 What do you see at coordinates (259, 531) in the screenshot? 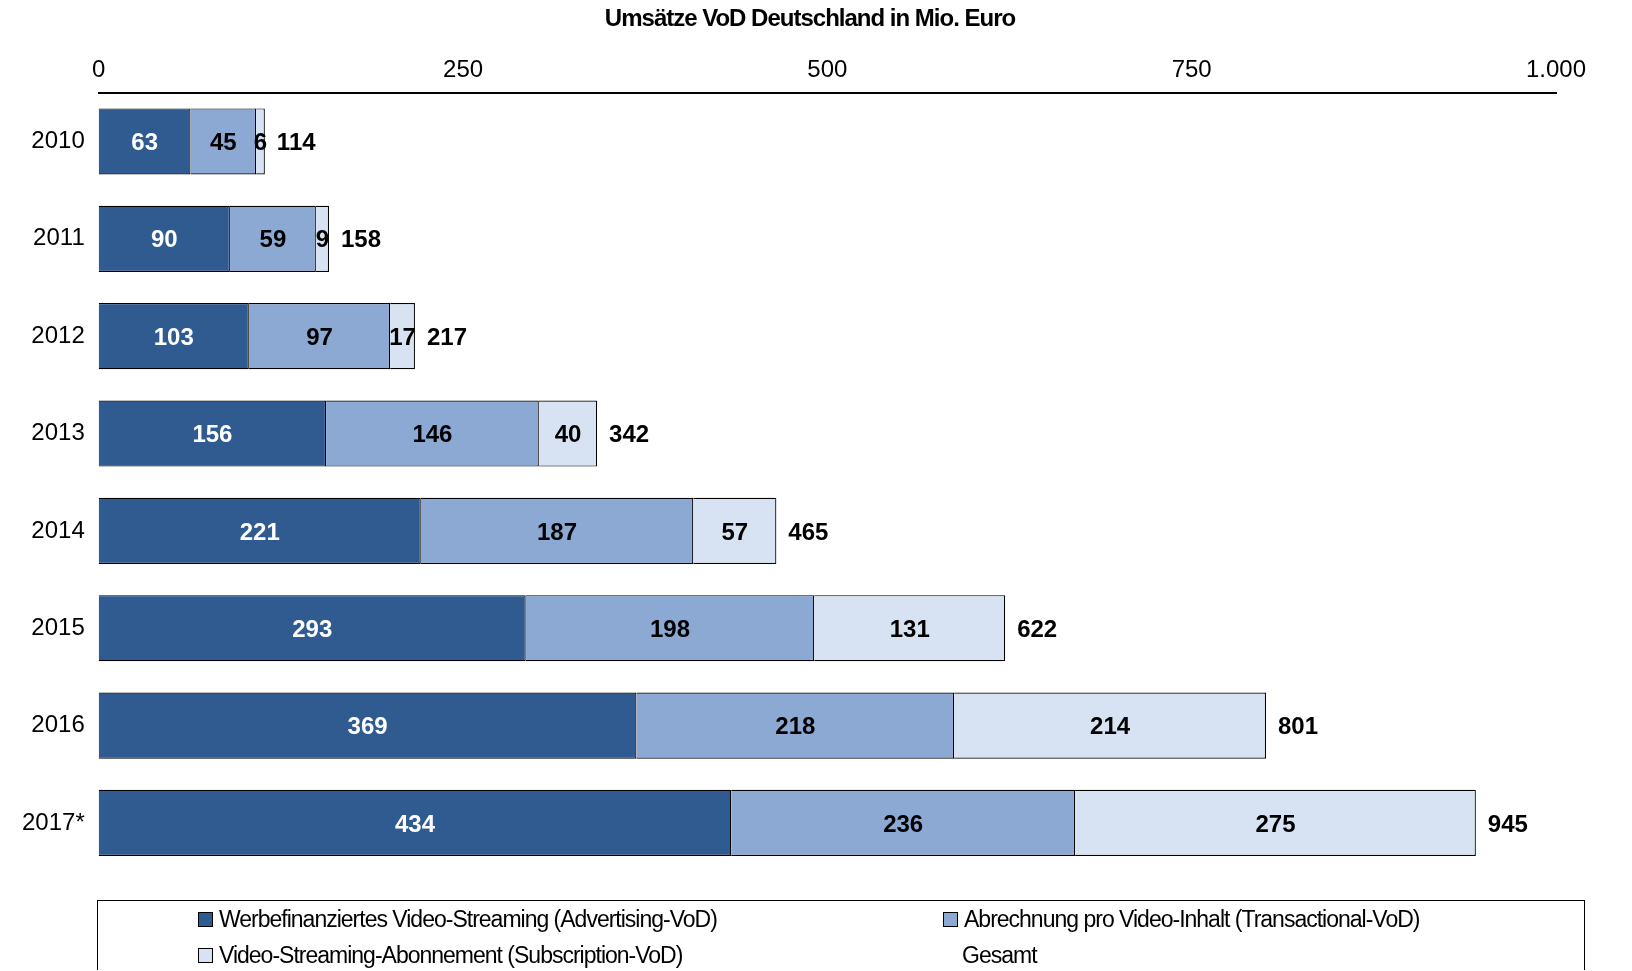
I see `data-label: 221` at bounding box center [259, 531].